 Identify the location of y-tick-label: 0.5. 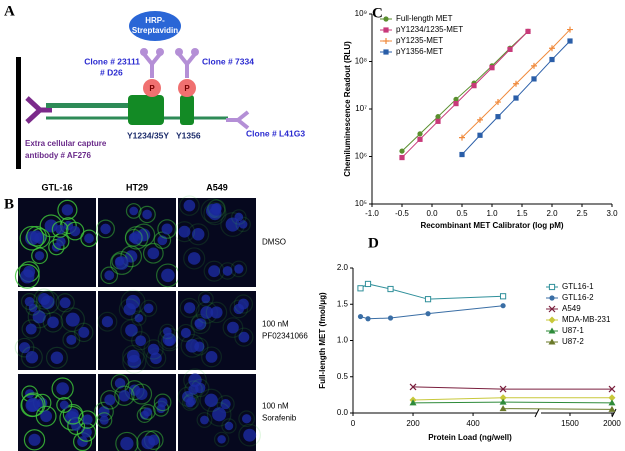
(343, 376).